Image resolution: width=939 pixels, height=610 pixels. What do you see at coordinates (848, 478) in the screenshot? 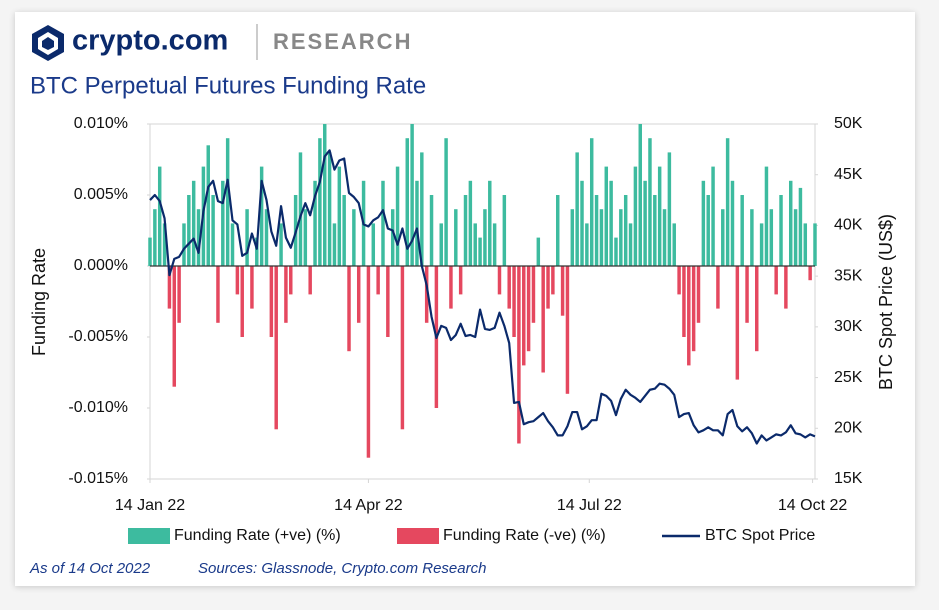
I see `y2-tick-label: 15K` at bounding box center [848, 478].